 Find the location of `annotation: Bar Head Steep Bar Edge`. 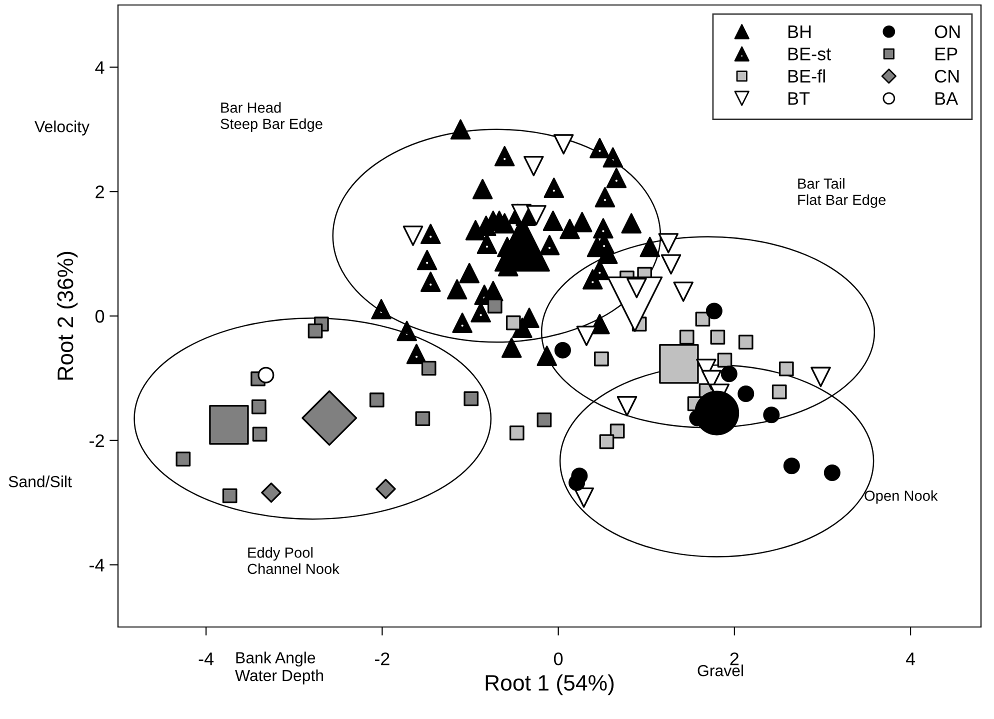

annotation: Bar Head Steep Bar Edge is located at coordinates (271, 117).